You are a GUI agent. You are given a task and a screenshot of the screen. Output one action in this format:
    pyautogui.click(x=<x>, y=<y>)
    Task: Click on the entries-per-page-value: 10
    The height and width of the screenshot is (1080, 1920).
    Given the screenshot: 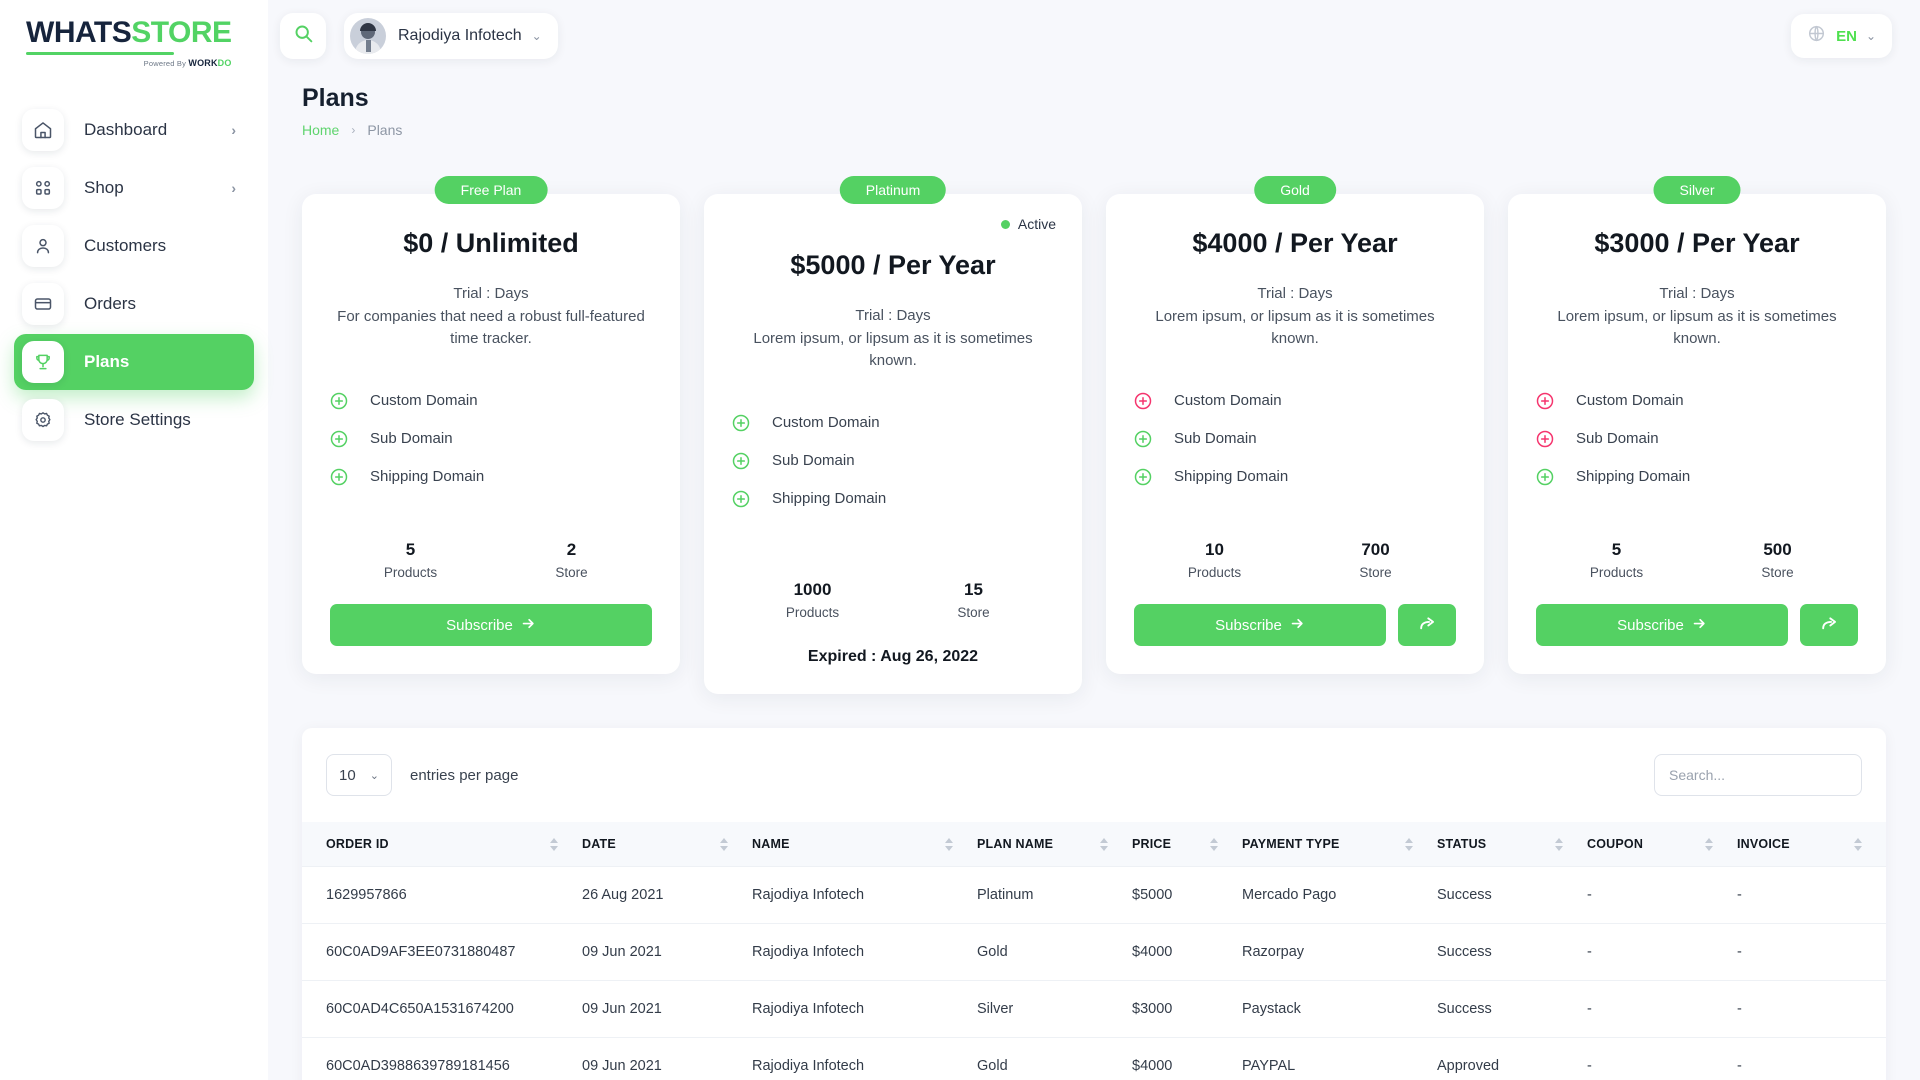 What is the action you would take?
    pyautogui.click(x=347, y=775)
    